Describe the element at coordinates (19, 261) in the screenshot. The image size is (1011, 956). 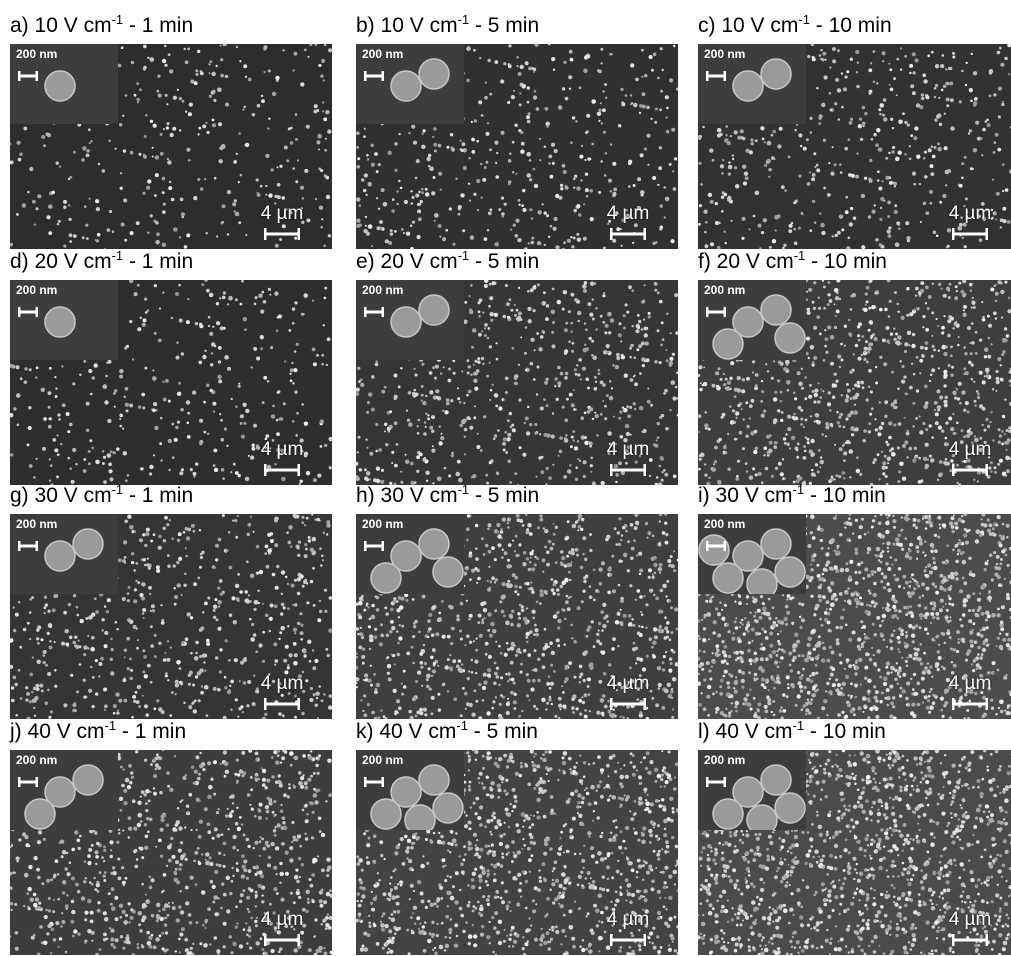
I see `panel-letter: d)` at that location.